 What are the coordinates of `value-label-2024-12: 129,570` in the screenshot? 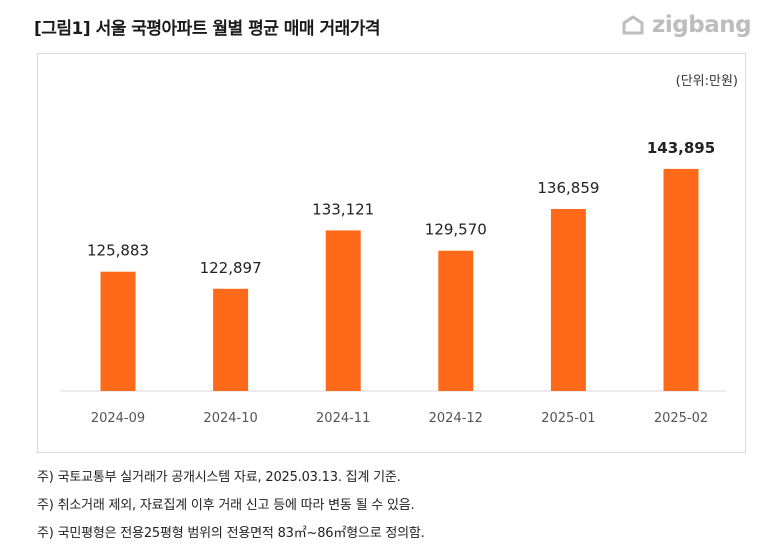 It's located at (456, 230).